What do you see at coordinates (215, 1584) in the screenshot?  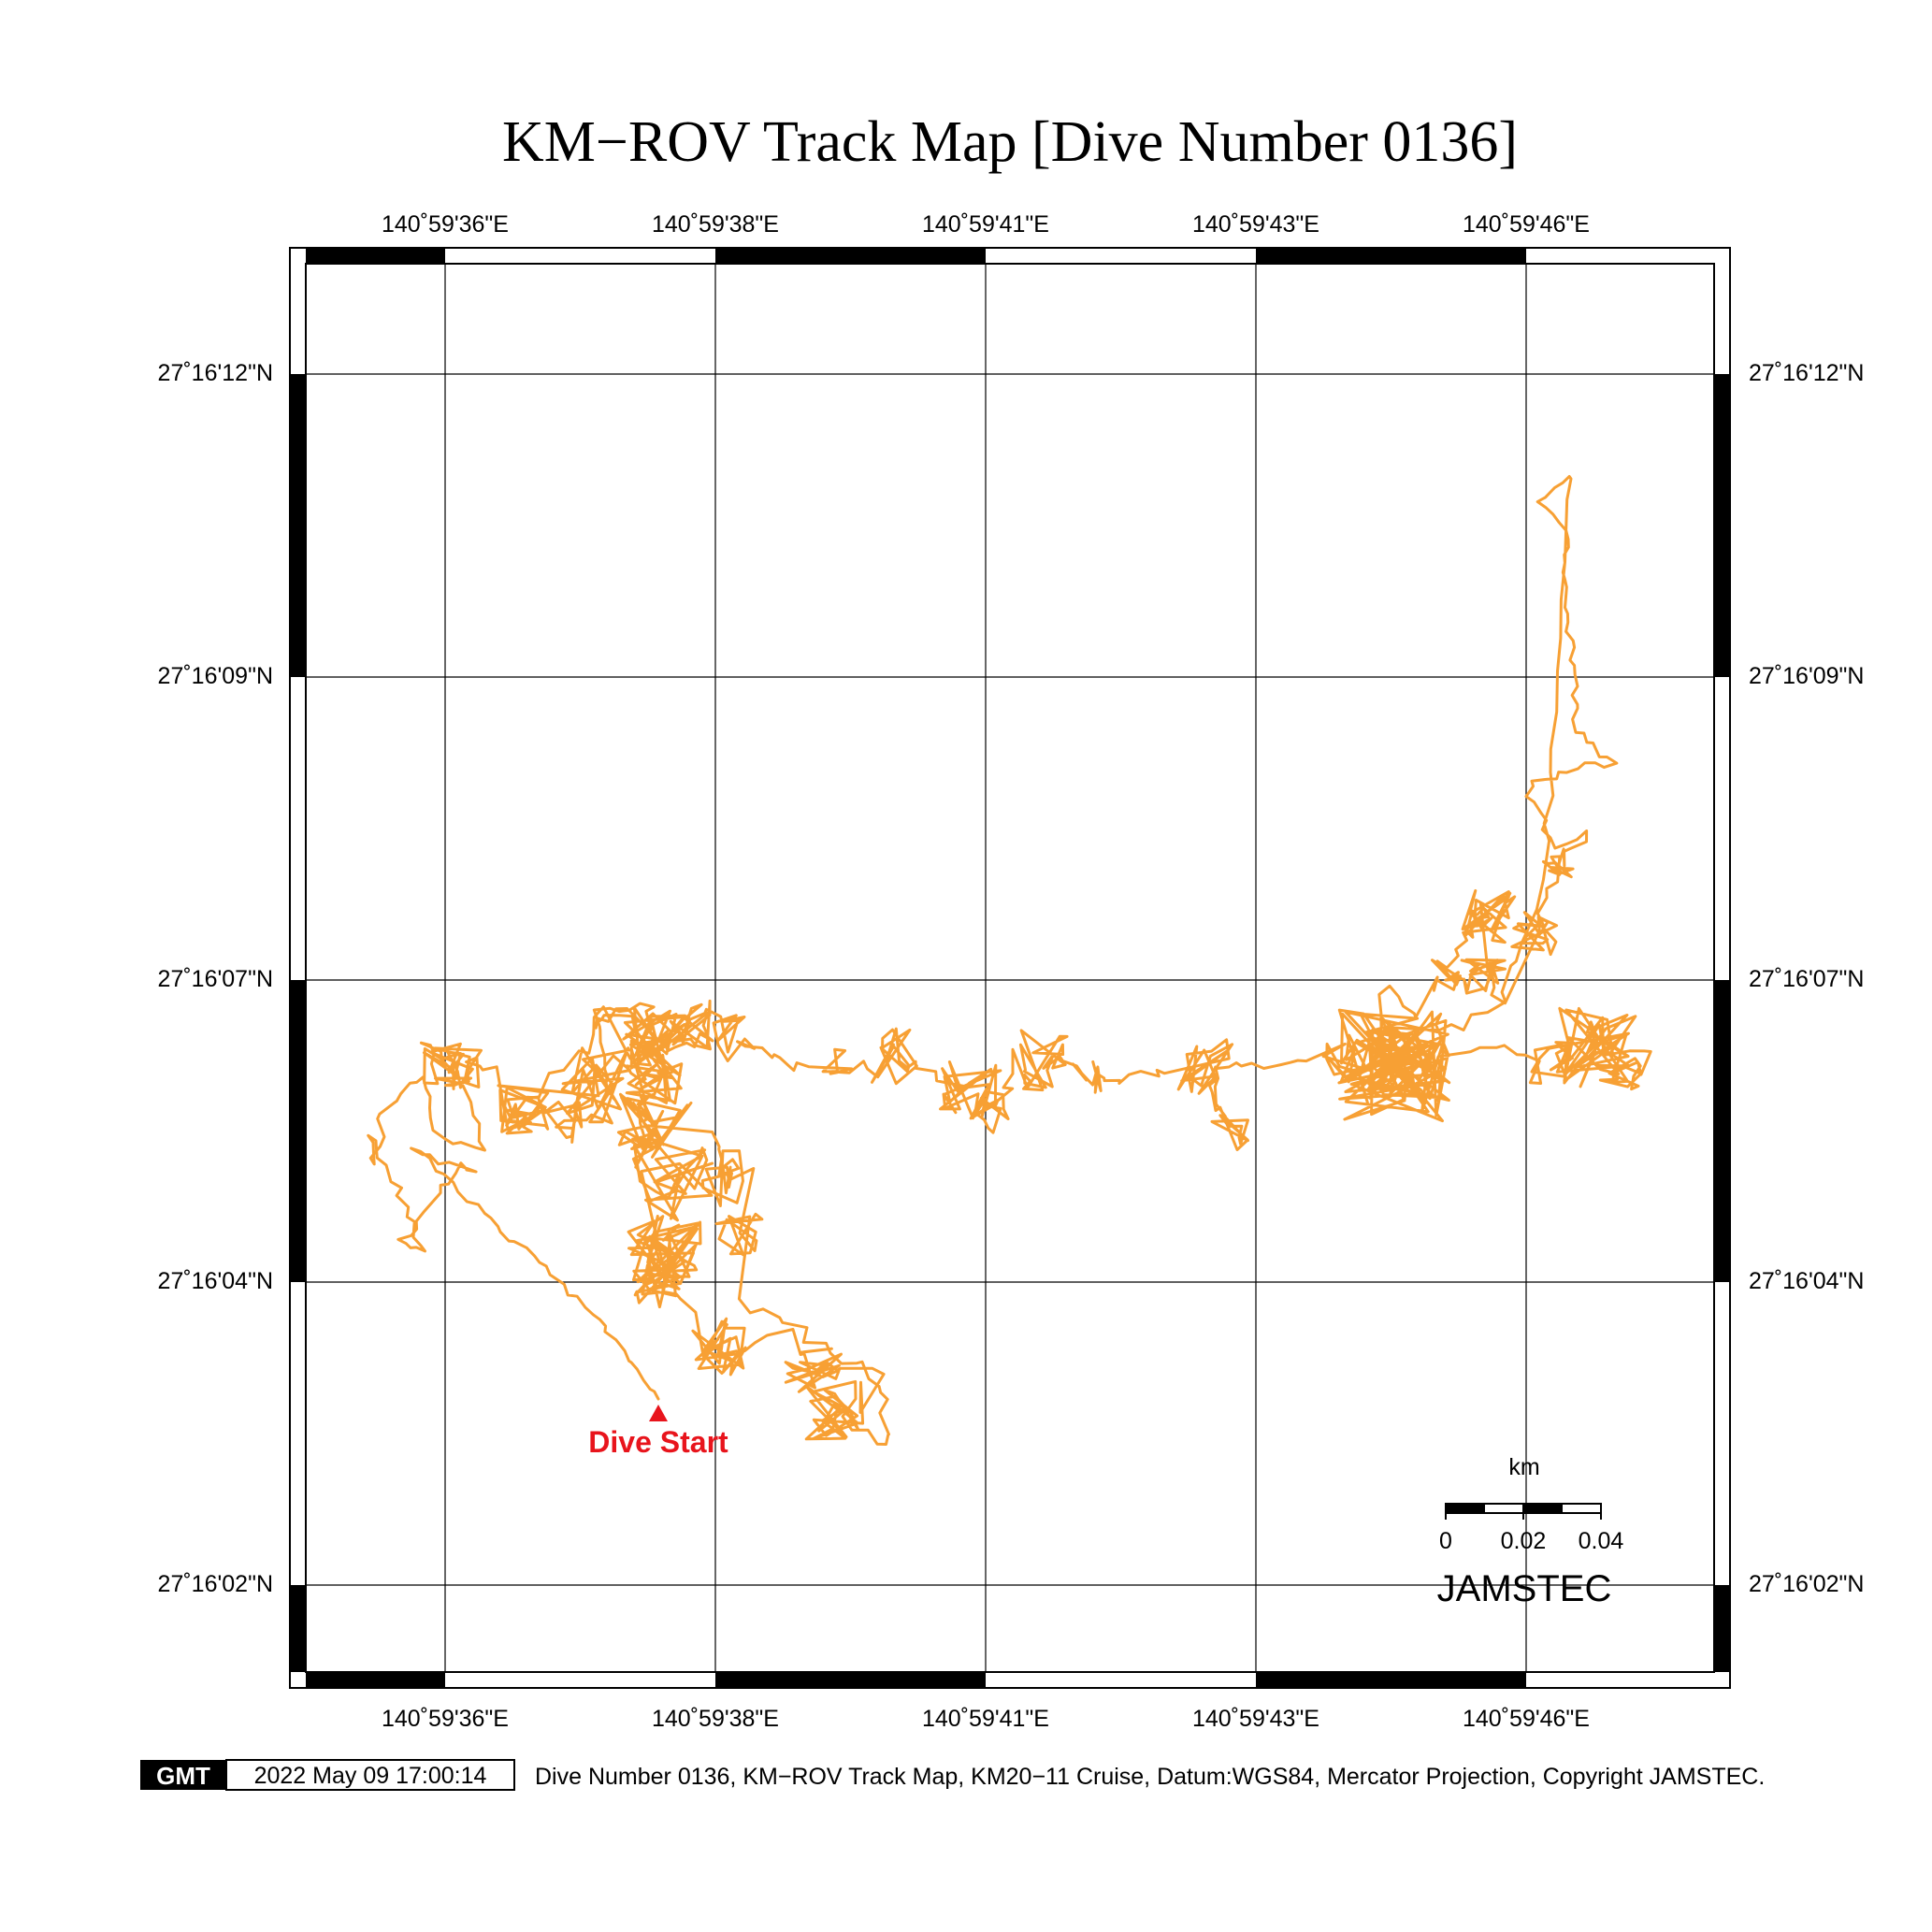 I see `lat-label-left-5: 27˚16'02"N` at bounding box center [215, 1584].